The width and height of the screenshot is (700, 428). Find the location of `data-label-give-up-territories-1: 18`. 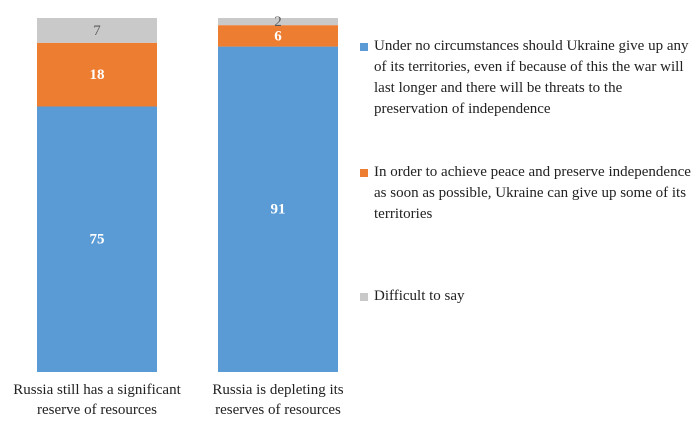

data-label-give-up-territories-1: 18 is located at coordinates (97, 75).